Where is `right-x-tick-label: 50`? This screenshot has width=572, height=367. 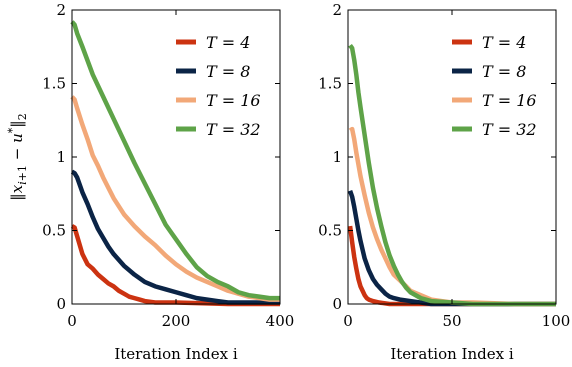
right-x-tick-label: 50 is located at coordinates (451, 321).